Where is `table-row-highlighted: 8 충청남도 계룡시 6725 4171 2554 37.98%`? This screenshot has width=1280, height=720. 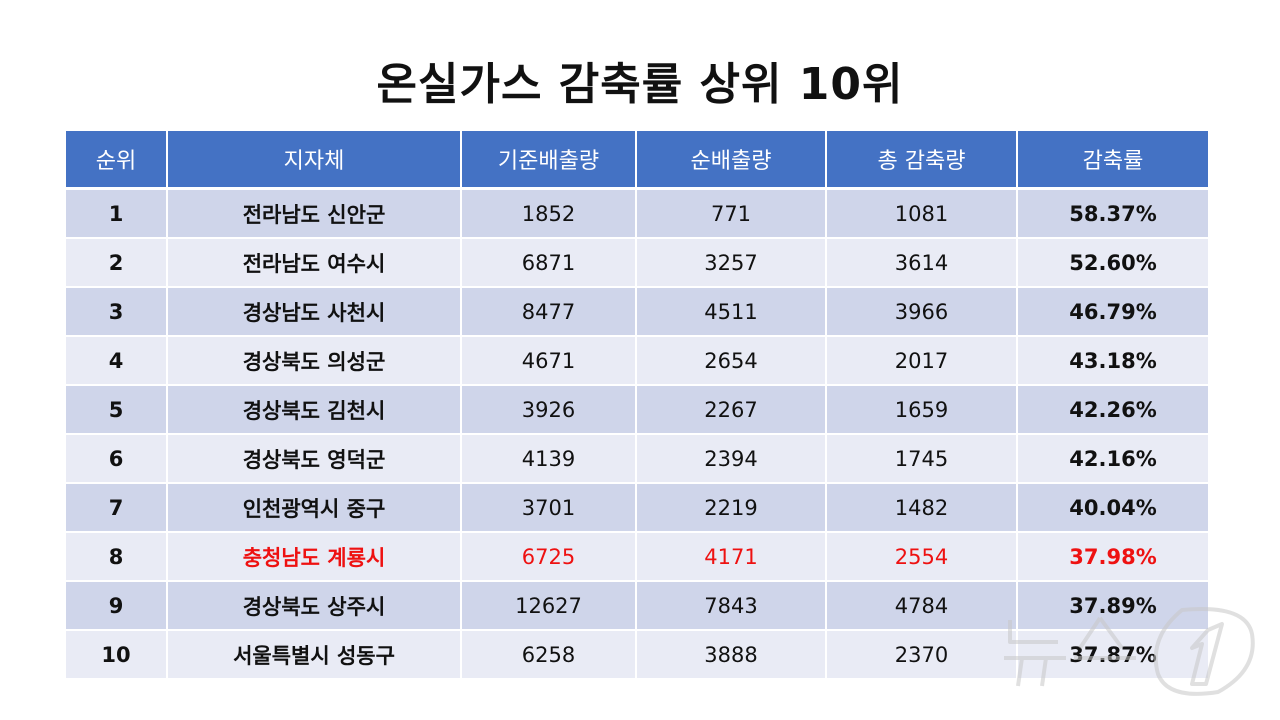 table-row-highlighted: 8 충청남도 계룡시 6725 4171 2554 37.98% is located at coordinates (637, 557).